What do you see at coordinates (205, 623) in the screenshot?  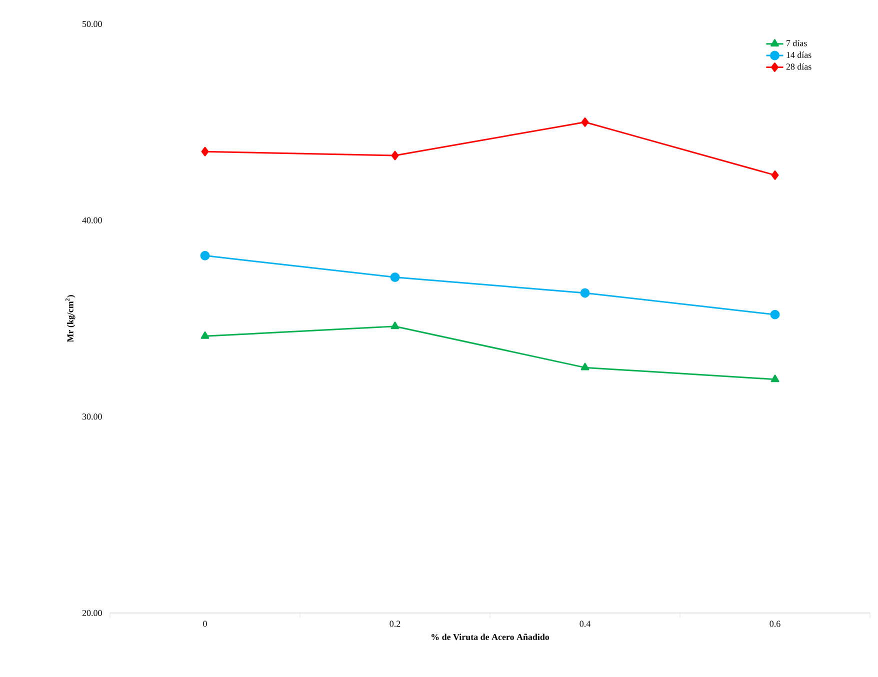 I see `x-tick-label: 0` at bounding box center [205, 623].